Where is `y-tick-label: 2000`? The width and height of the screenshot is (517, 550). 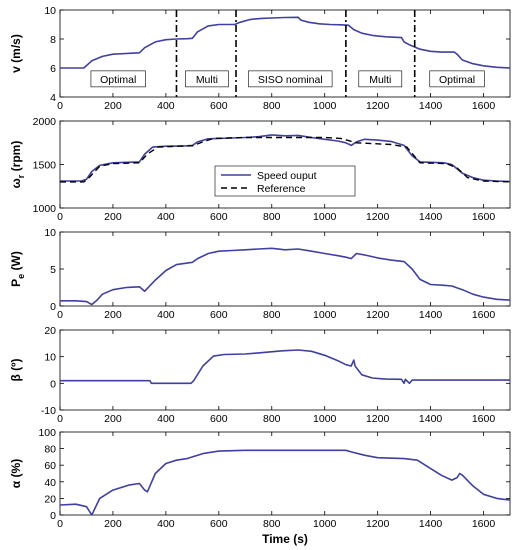 y-tick-label: 2000 is located at coordinates (45, 122).